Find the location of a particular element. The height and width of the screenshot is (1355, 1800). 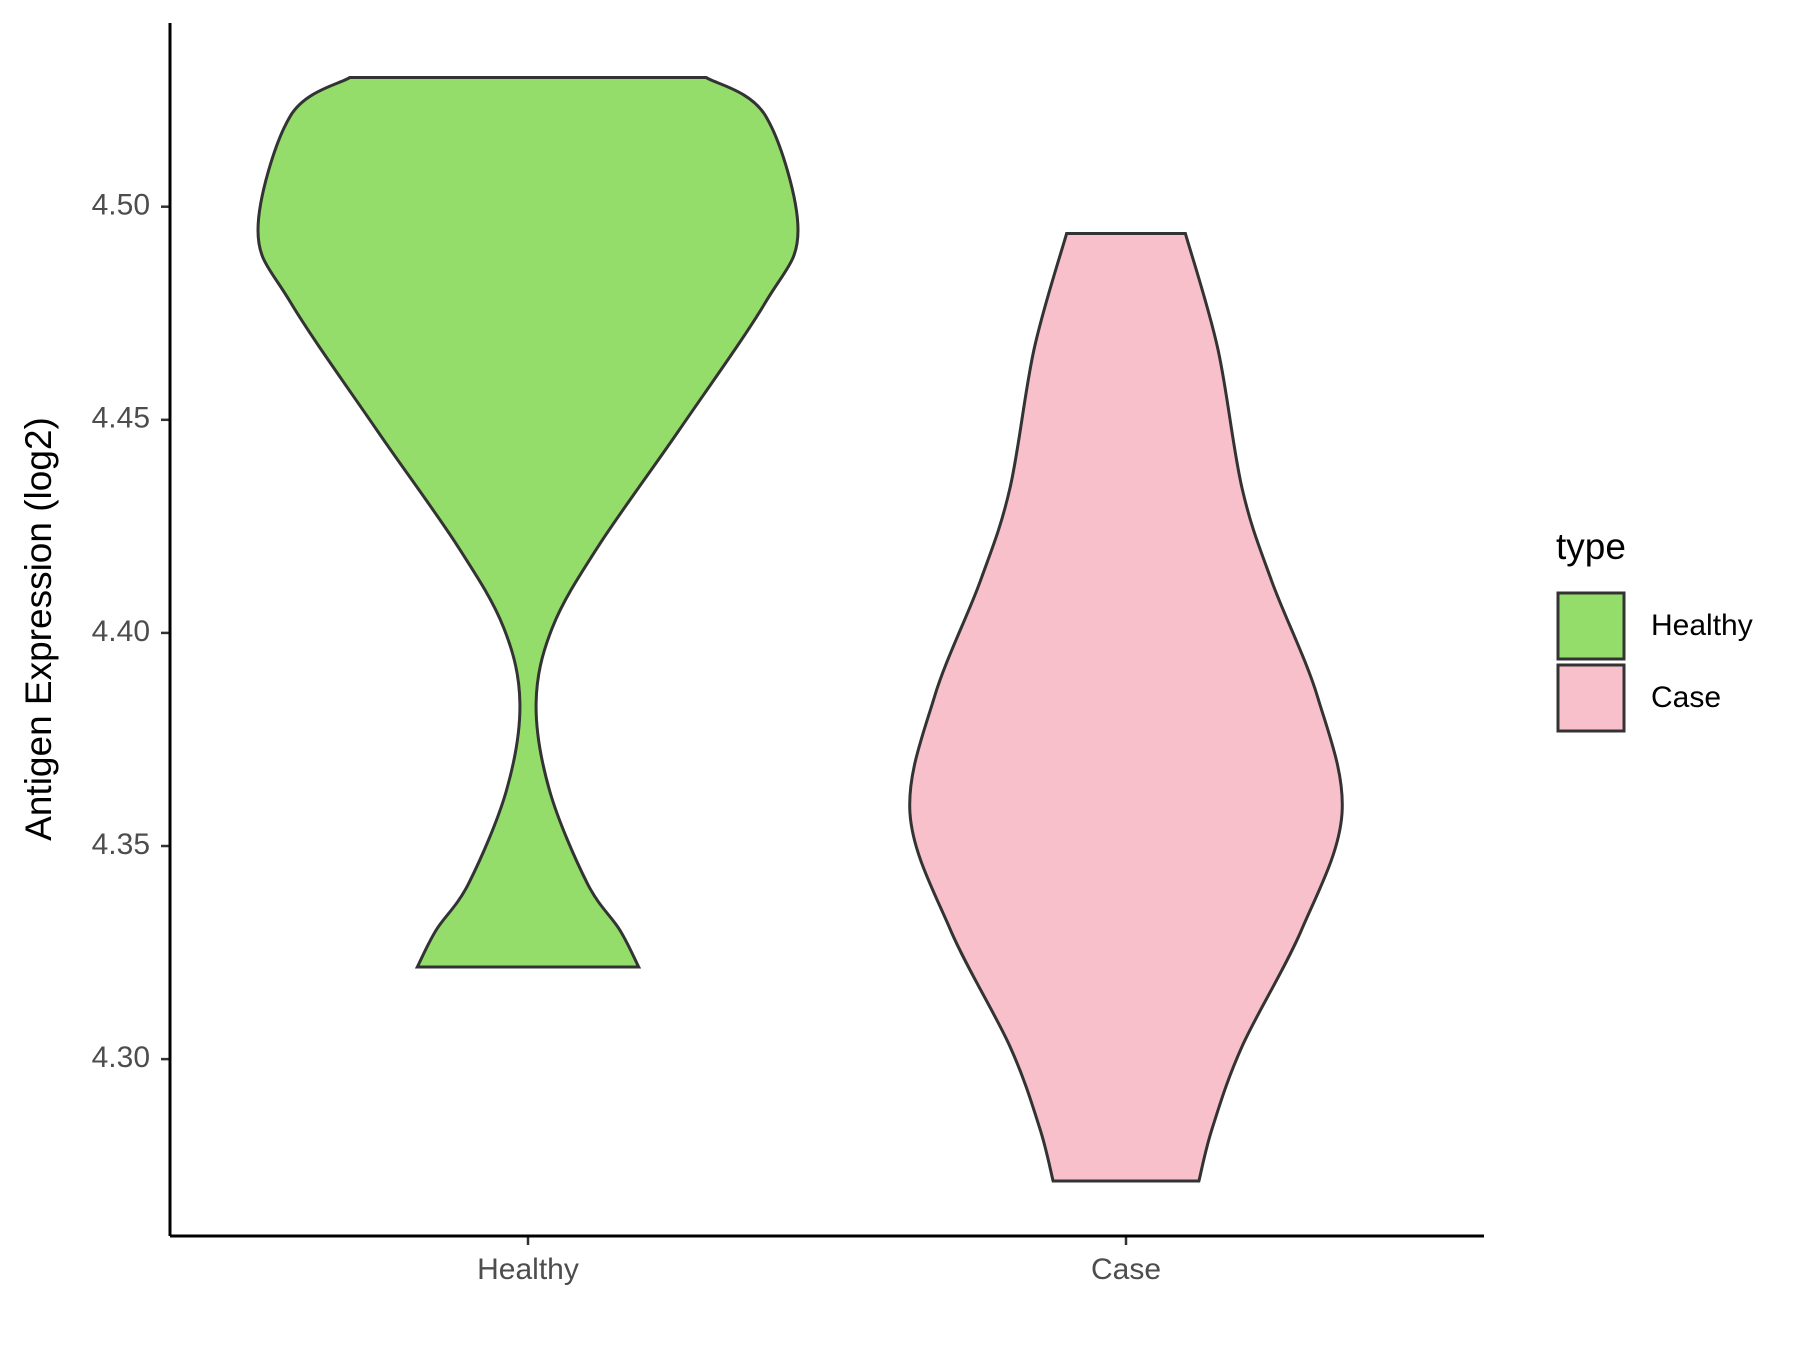

y-tick-label: 4.30 is located at coordinates (121, 1057).